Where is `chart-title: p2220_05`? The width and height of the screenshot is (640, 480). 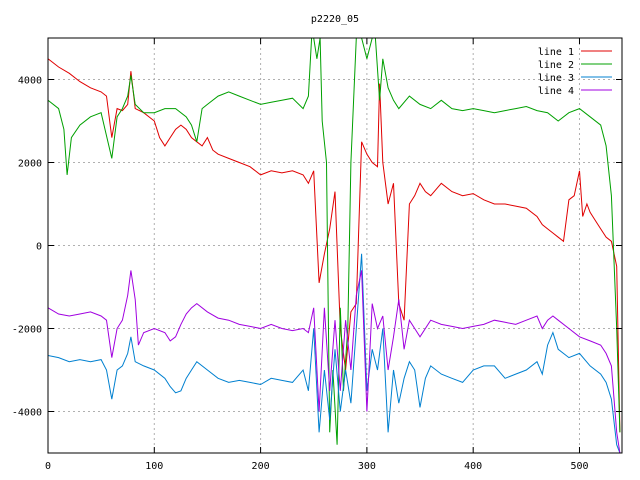 chart-title: p2220_05 is located at coordinates (335, 19).